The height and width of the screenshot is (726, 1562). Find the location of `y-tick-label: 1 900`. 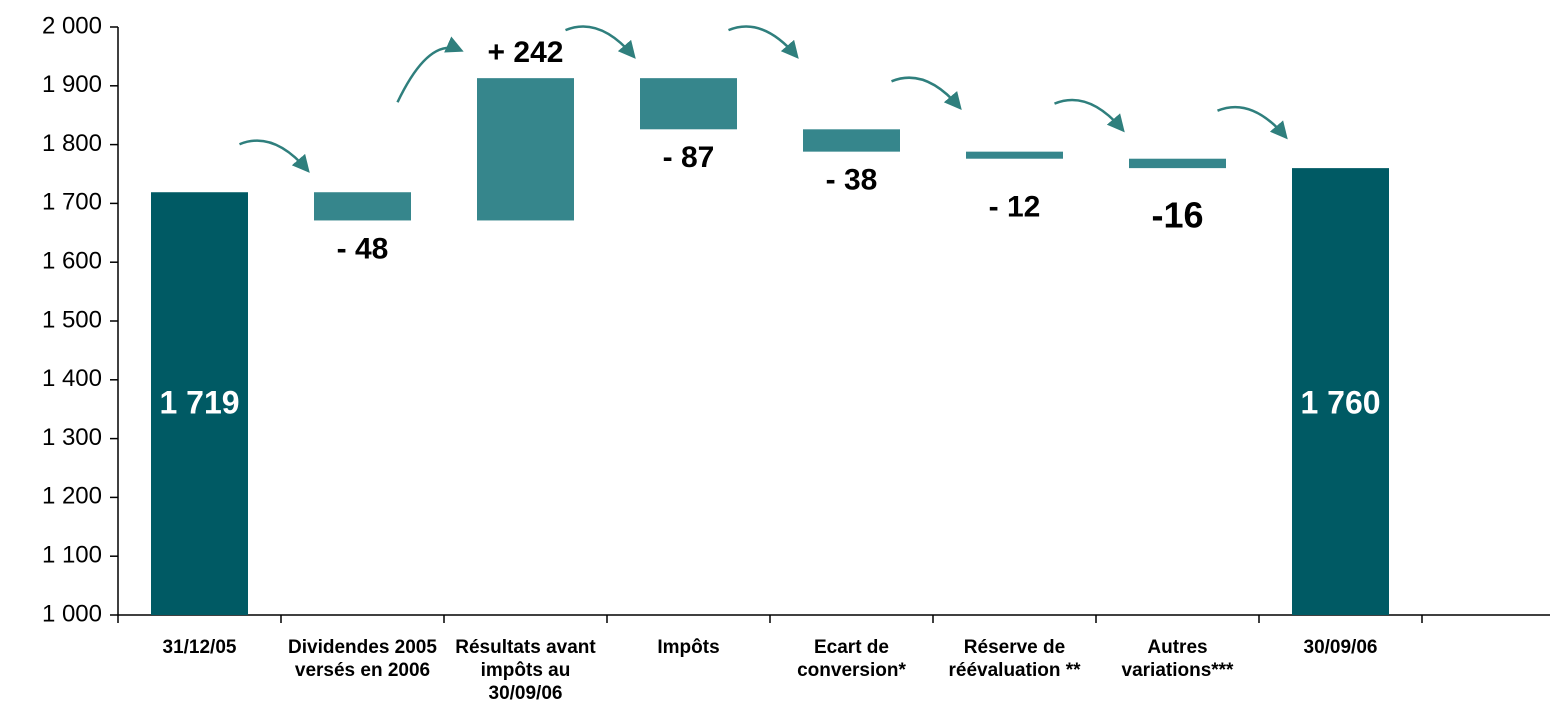

y-tick-label: 1 900 is located at coordinates (72, 84).